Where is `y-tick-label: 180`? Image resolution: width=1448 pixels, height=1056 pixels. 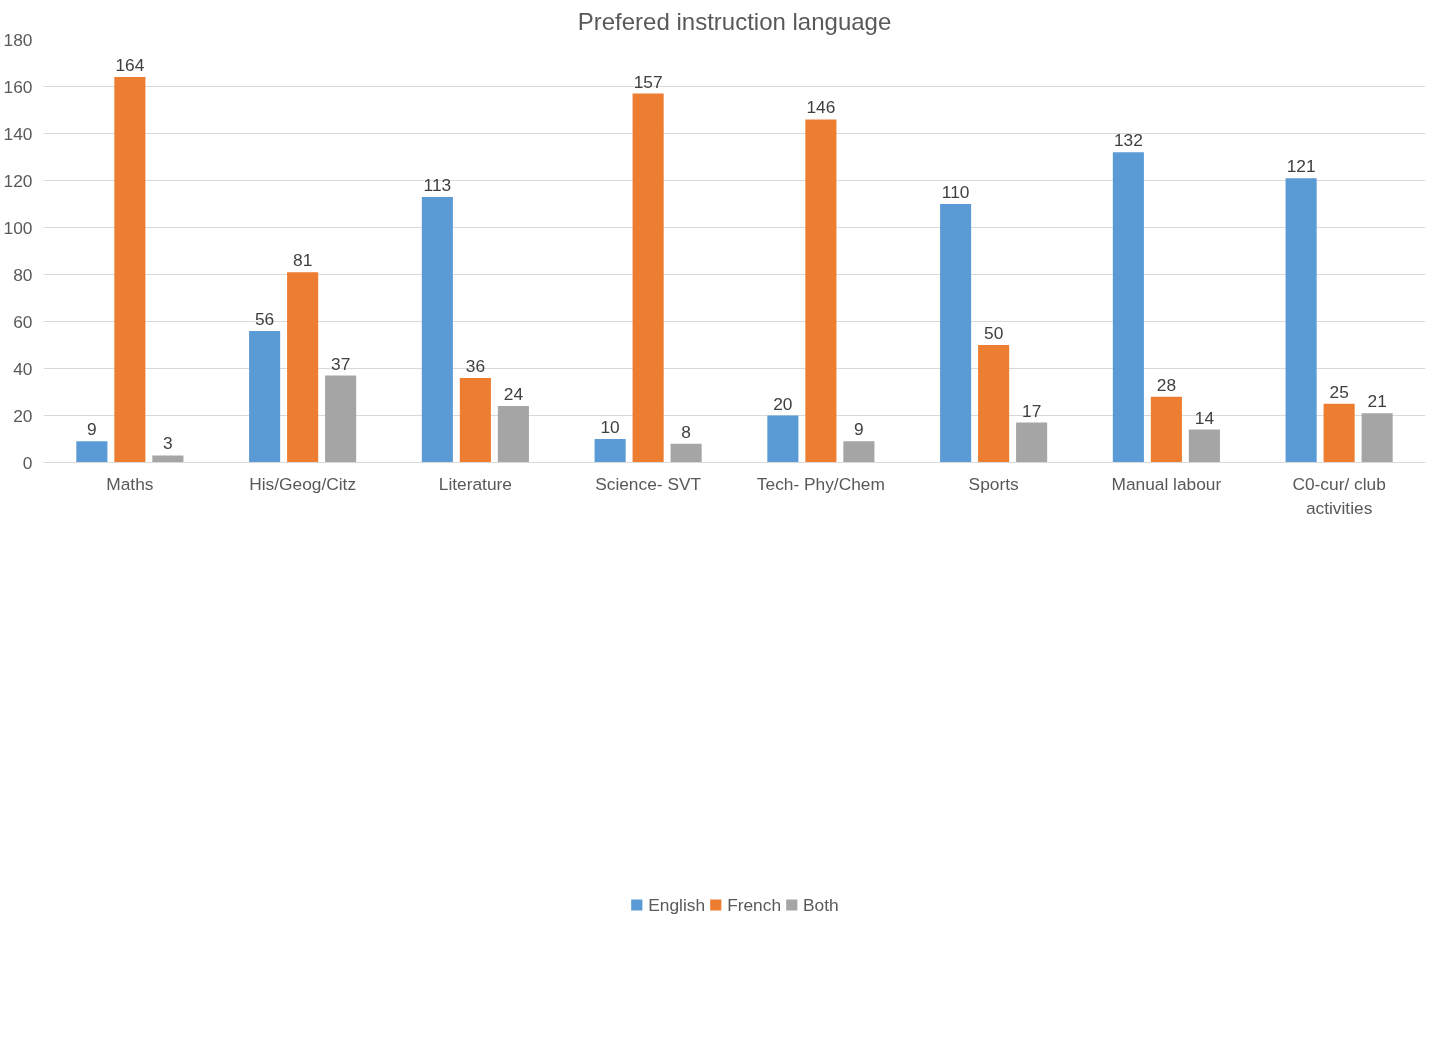
y-tick-label: 180 is located at coordinates (18, 39).